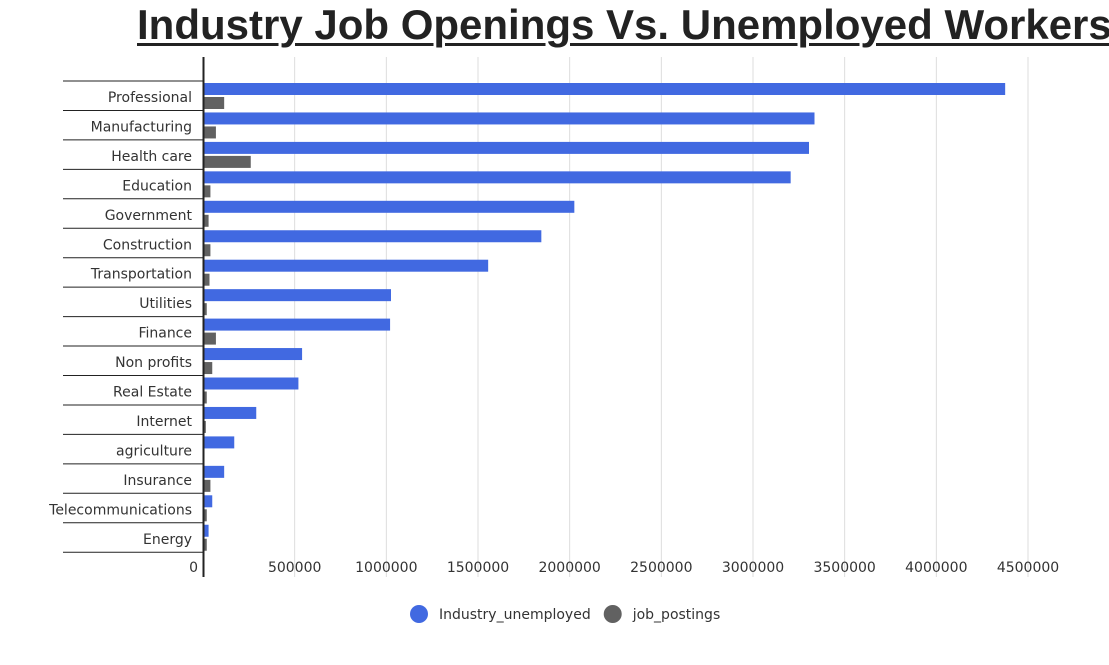 This screenshot has width=1109, height=665. I want to click on category-label: Transportation, so click(141, 275).